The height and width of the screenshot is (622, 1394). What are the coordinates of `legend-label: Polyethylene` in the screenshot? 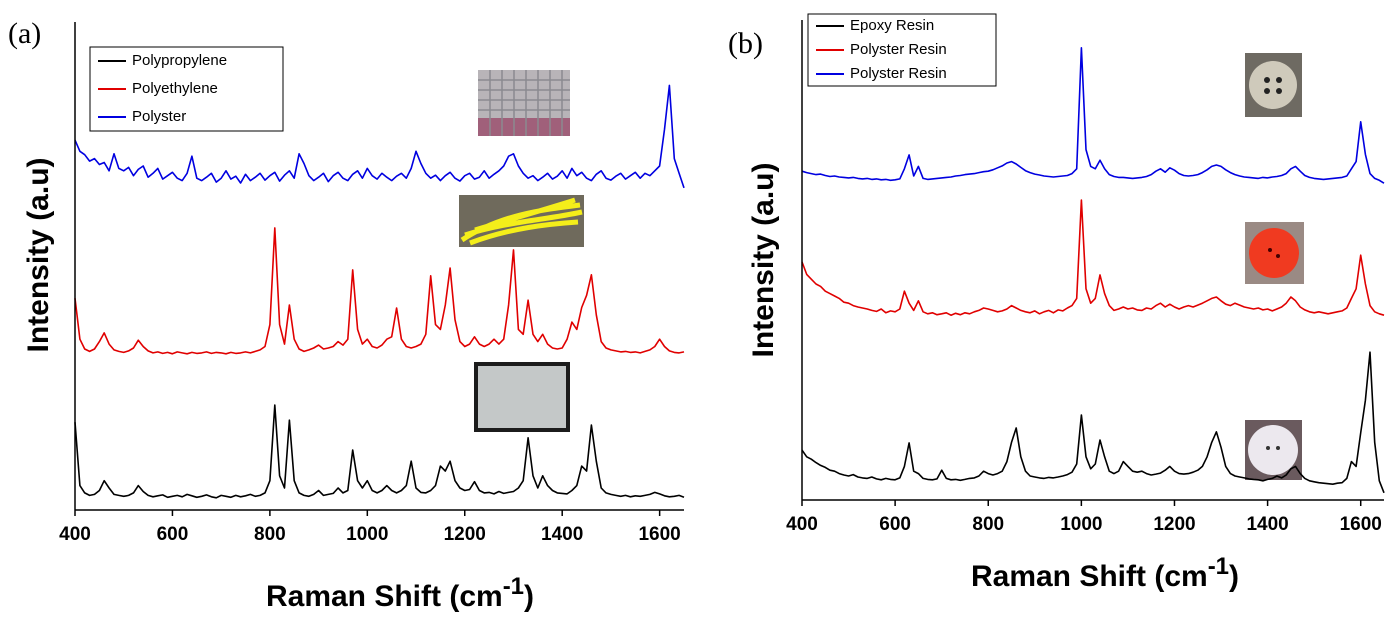 It's located at (175, 88).